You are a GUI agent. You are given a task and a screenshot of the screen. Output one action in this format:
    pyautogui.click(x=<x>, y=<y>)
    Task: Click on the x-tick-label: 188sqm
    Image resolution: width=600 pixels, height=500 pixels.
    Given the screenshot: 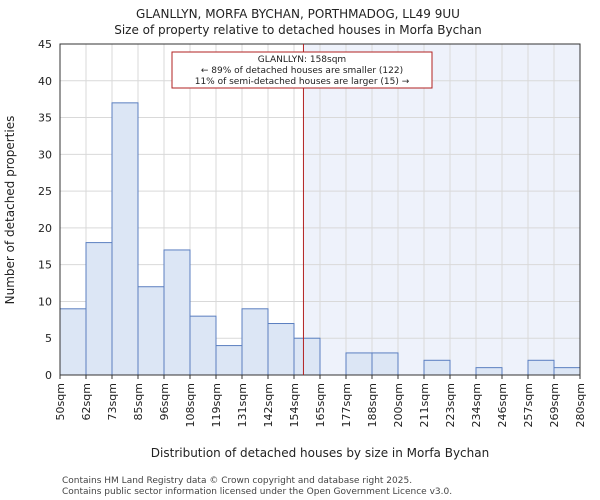 What is the action you would take?
    pyautogui.click(x=372, y=405)
    